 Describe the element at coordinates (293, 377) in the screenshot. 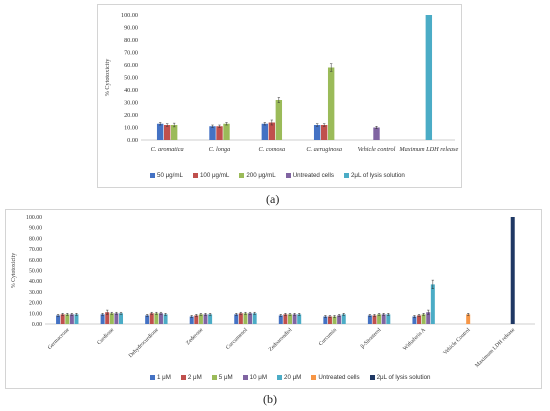

I see `legend-label: 20 μM` at that location.